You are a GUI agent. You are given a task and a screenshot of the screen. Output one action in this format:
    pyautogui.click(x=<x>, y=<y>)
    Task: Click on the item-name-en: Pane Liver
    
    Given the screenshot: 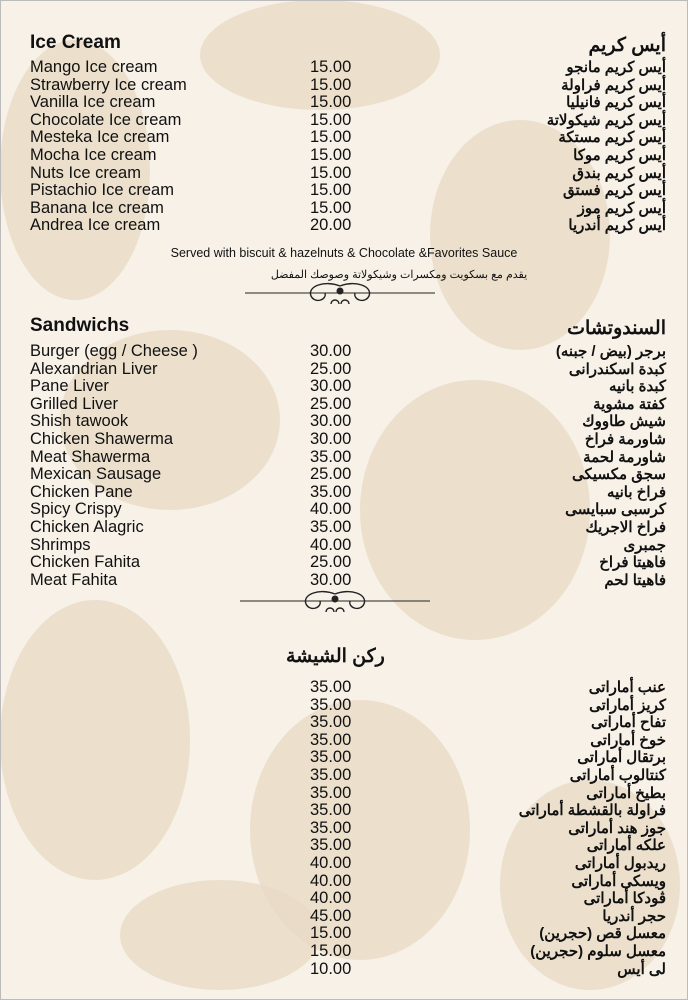 What is the action you would take?
    pyautogui.click(x=69, y=386)
    